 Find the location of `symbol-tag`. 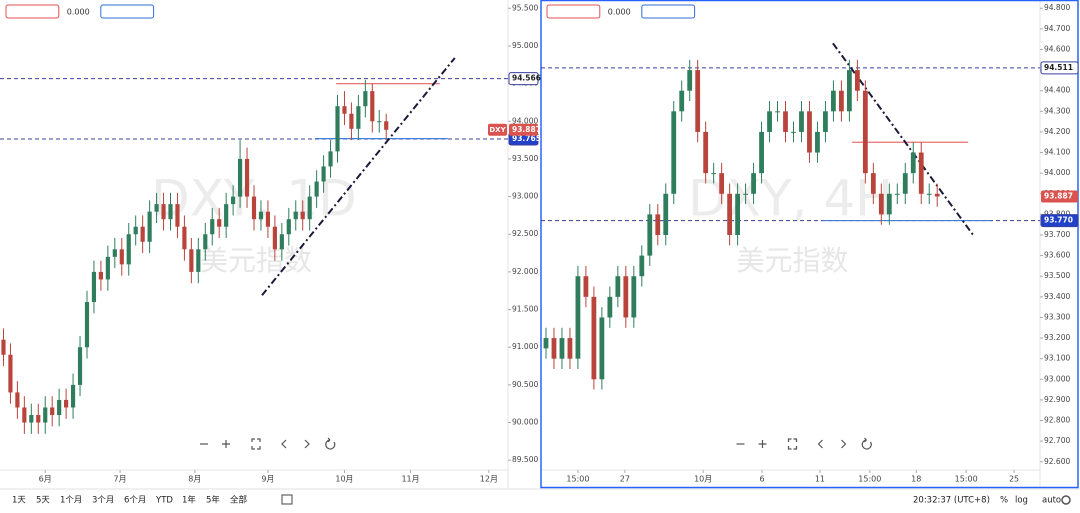

symbol-tag is located at coordinates (497, 129).